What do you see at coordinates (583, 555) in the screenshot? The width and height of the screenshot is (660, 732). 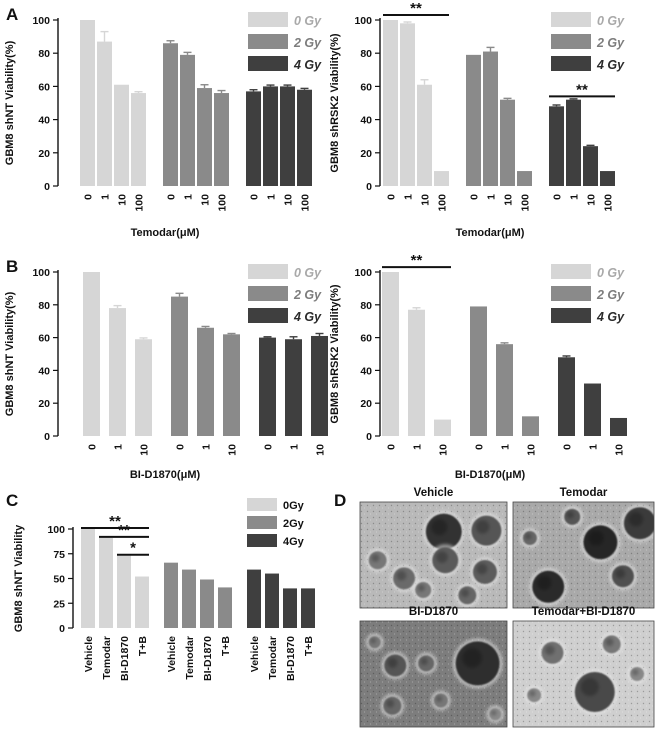 I see `micrograph-temodar` at bounding box center [583, 555].